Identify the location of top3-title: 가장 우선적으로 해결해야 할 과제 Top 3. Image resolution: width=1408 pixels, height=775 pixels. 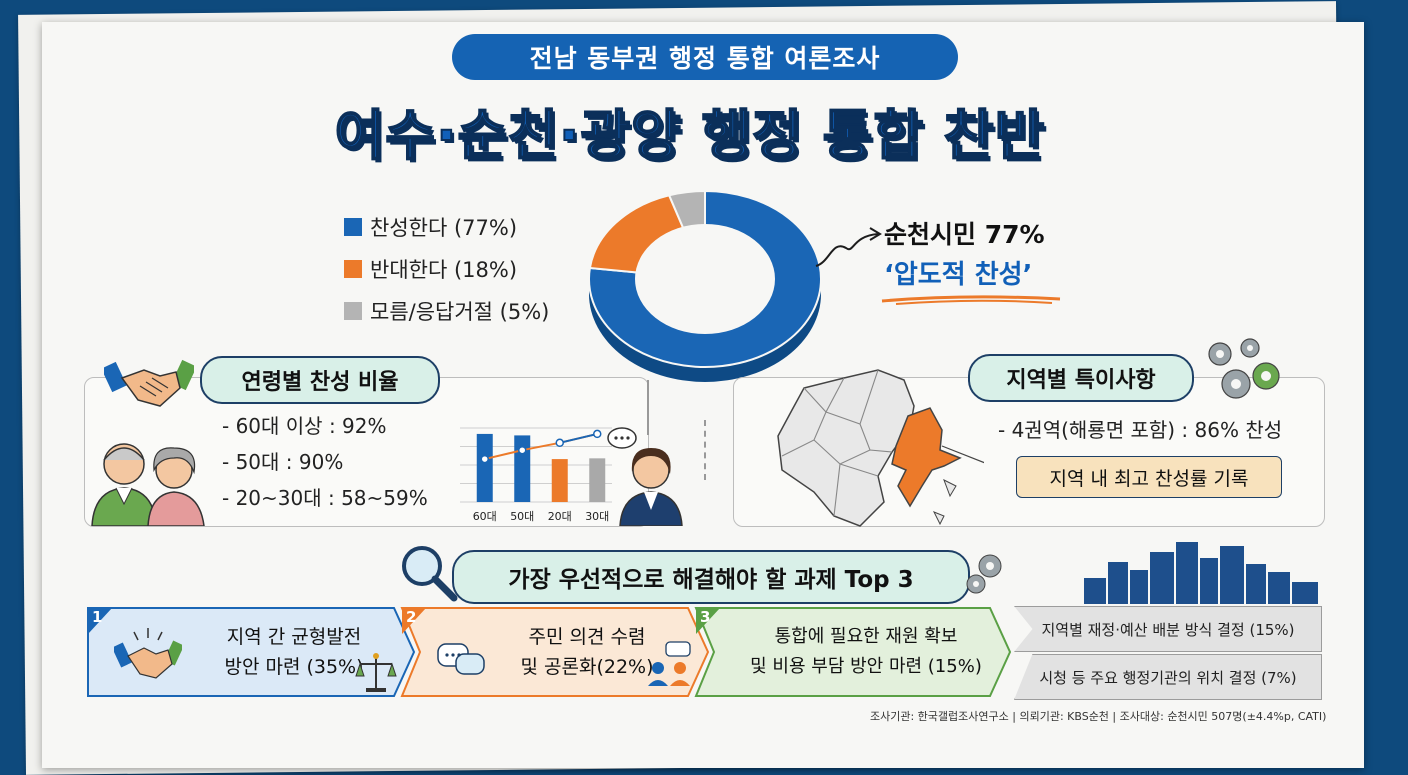
(711, 577).